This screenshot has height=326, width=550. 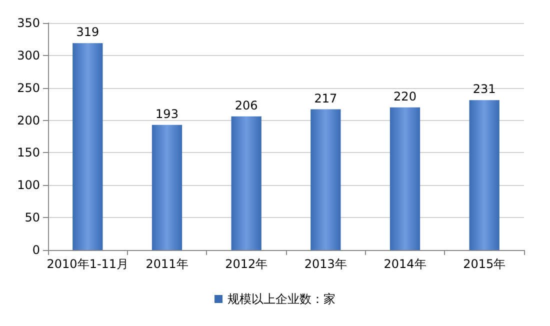 I want to click on y-tick-label: 100, so click(x=28, y=185).